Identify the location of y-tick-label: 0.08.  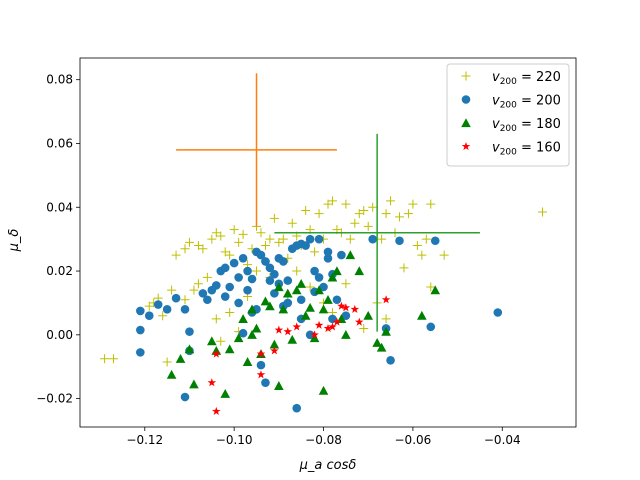
(59, 80).